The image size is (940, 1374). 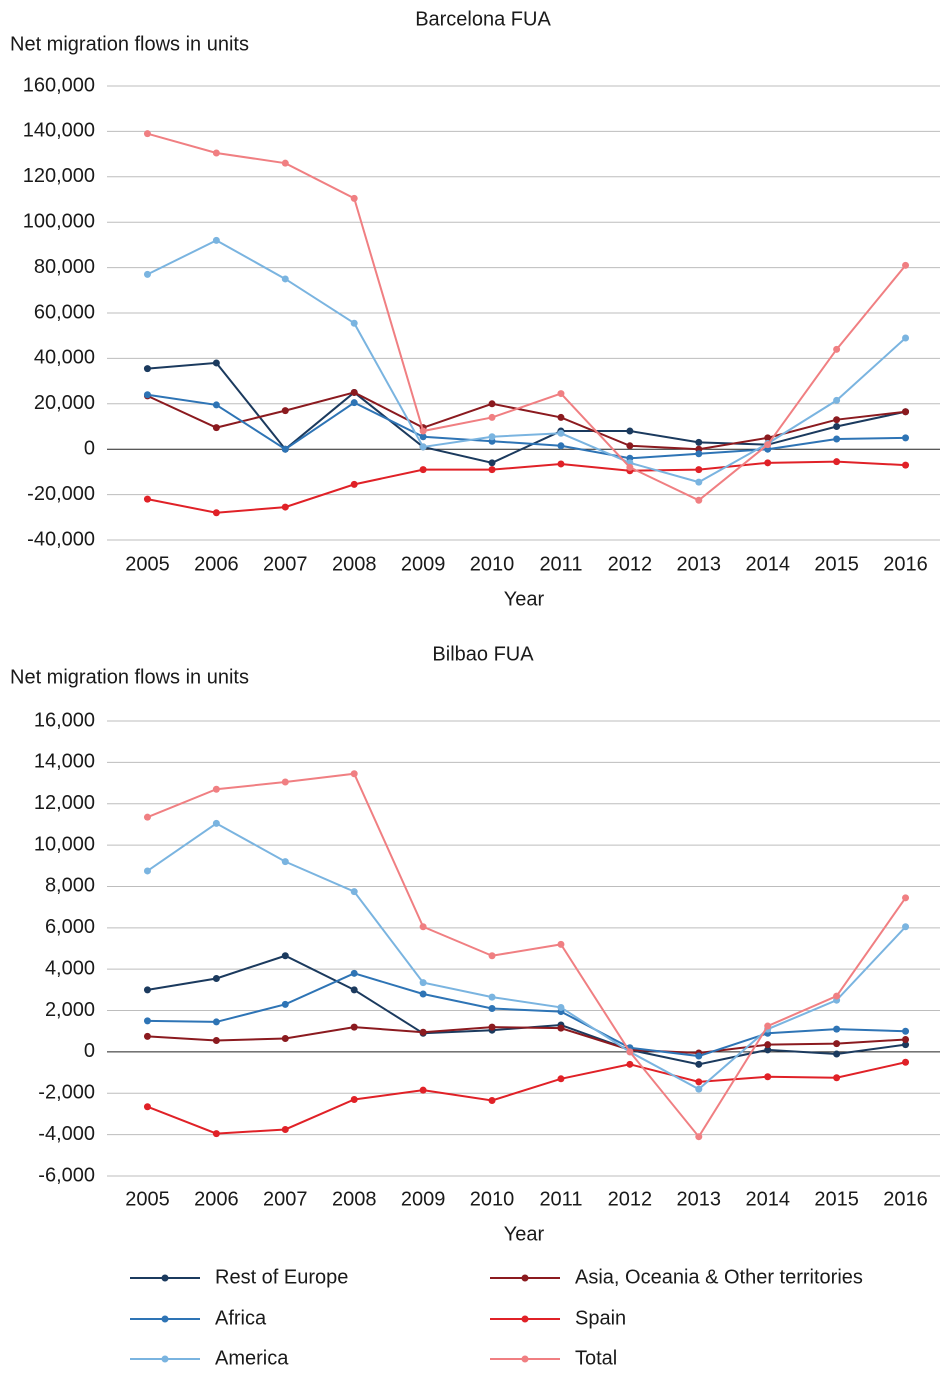 I want to click on legend-label: Asia, Oceania & Other territories, so click(x=719, y=1277).